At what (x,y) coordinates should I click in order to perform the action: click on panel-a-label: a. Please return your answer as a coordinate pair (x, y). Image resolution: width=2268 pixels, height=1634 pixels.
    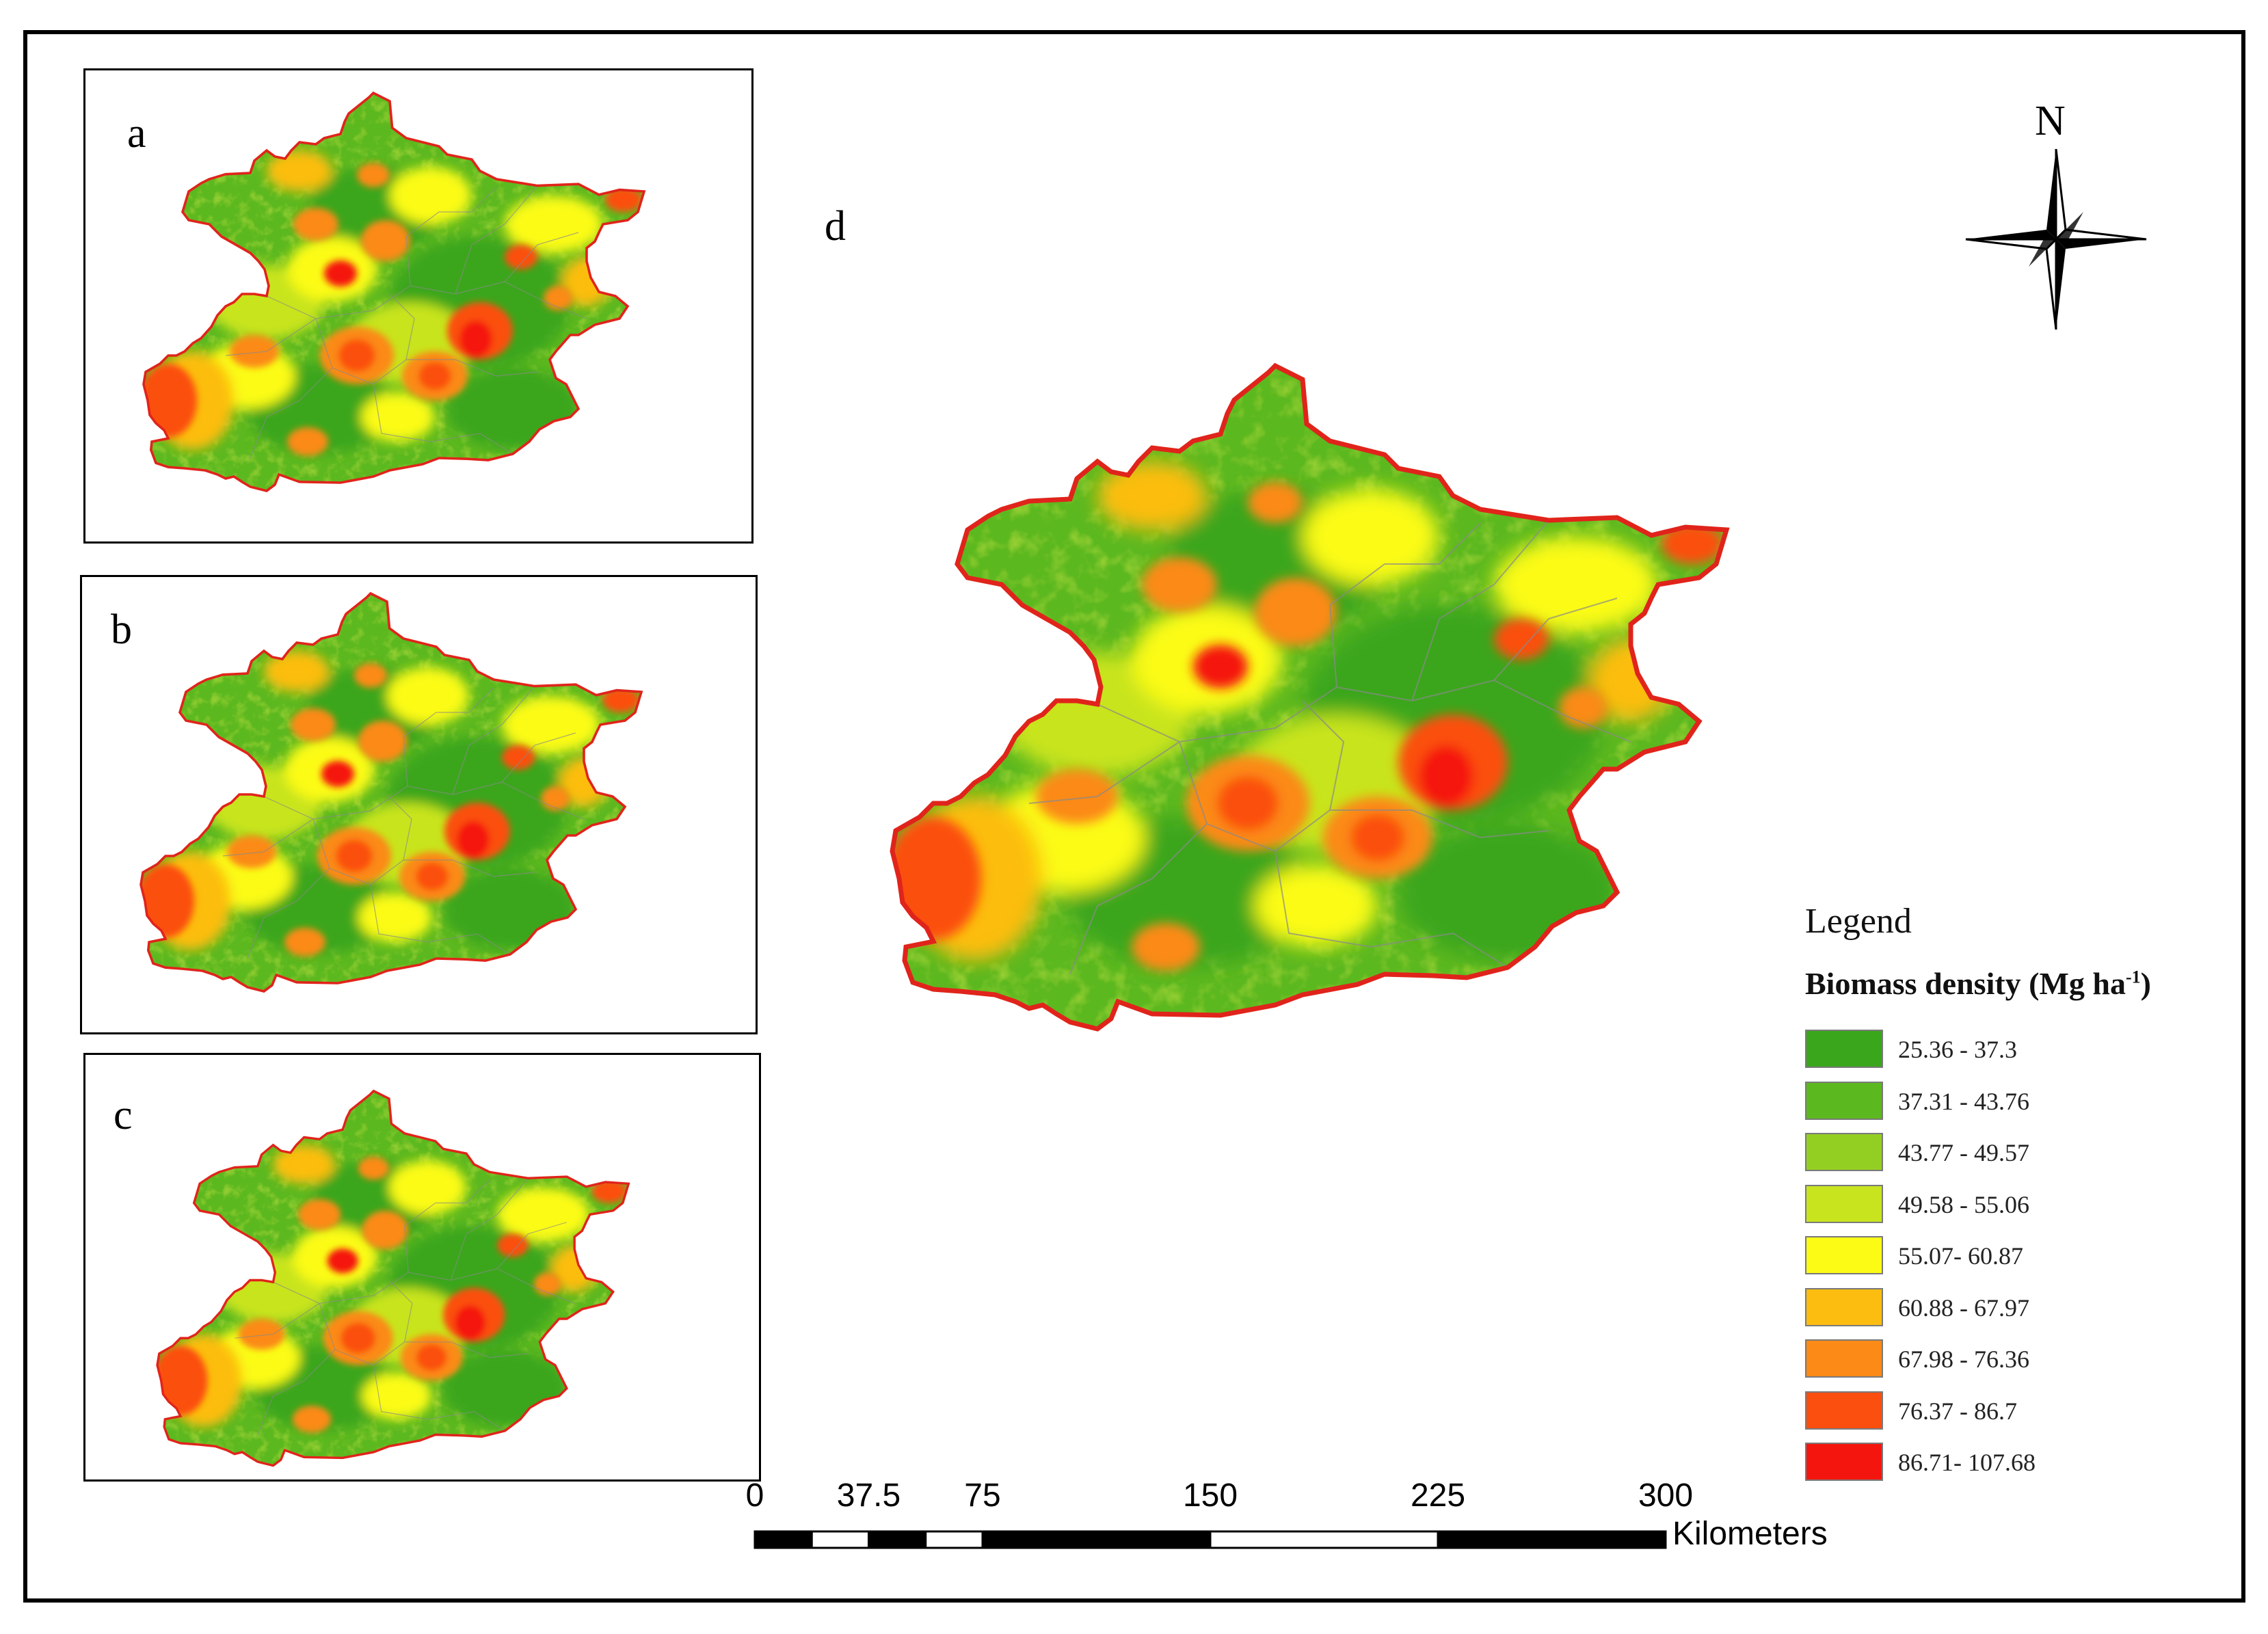
    Looking at the image, I should click on (136, 133).